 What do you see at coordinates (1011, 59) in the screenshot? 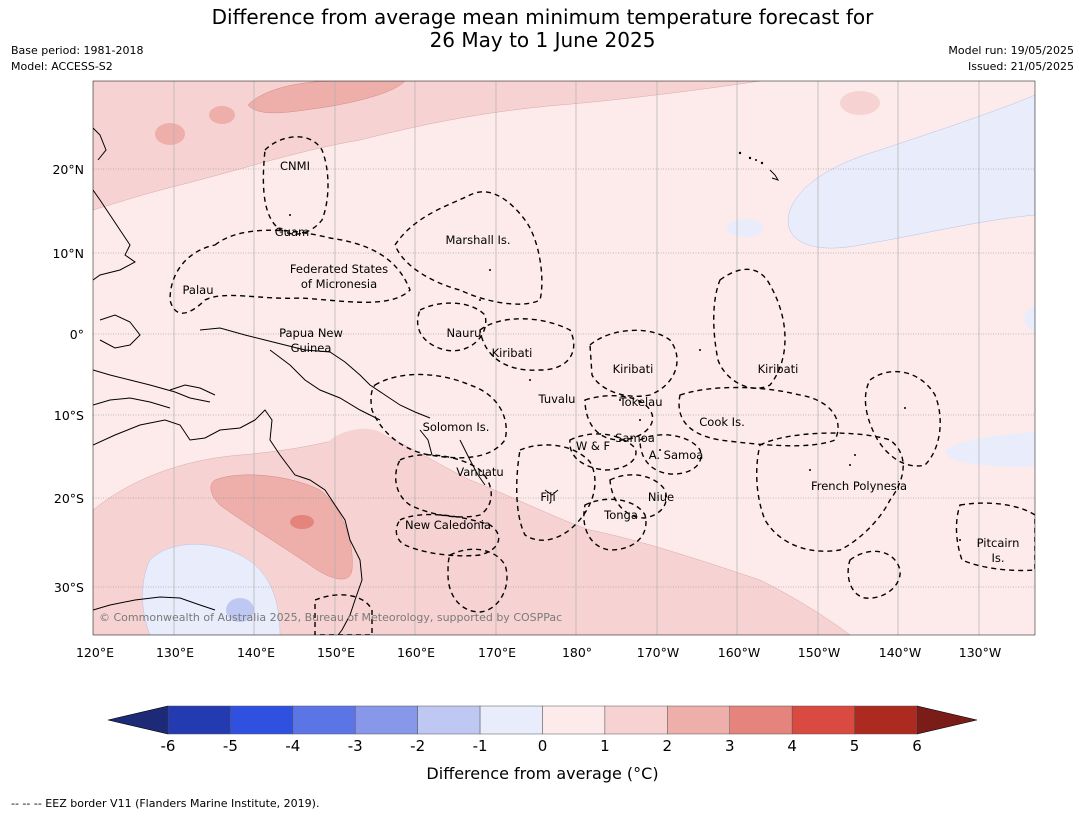
I see `right-metadata: Model run: 19/05/2025 Issued: 21/05/2025` at bounding box center [1011, 59].